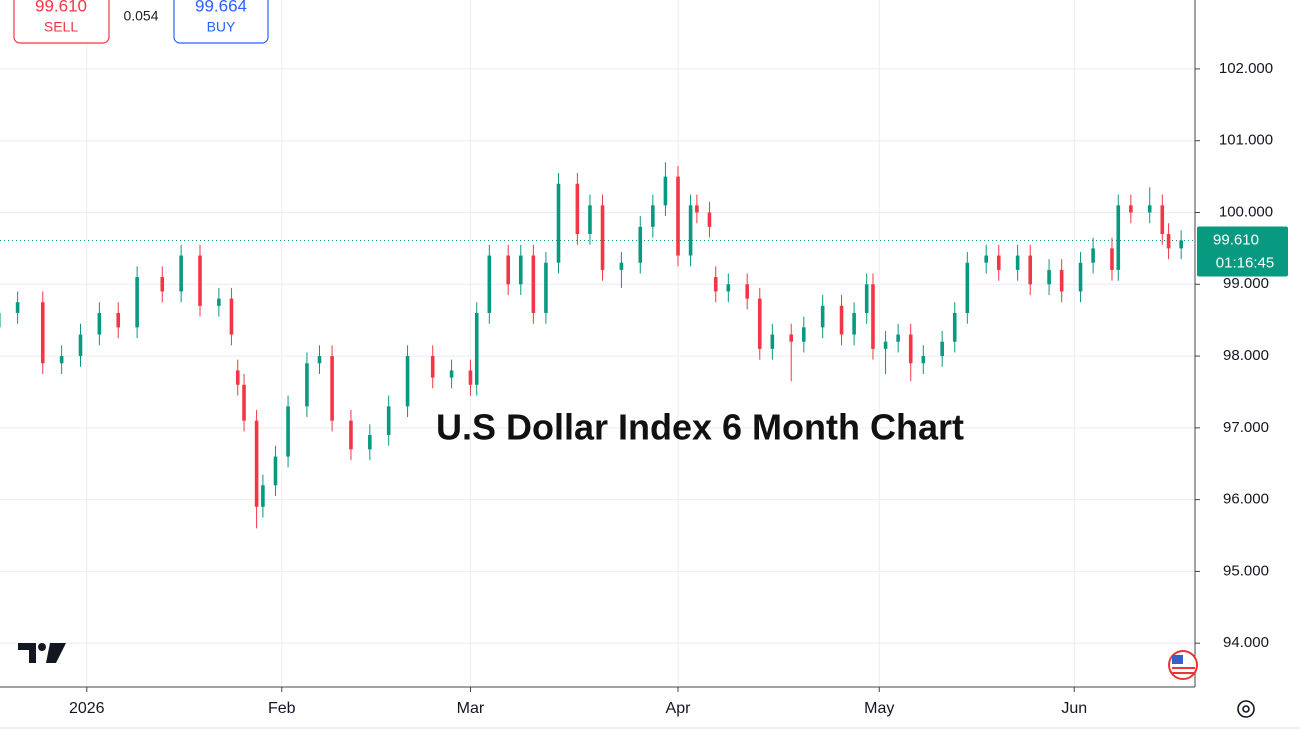 The height and width of the screenshot is (731, 1300). What do you see at coordinates (471, 708) in the screenshot?
I see `x-tick-label: Mar` at bounding box center [471, 708].